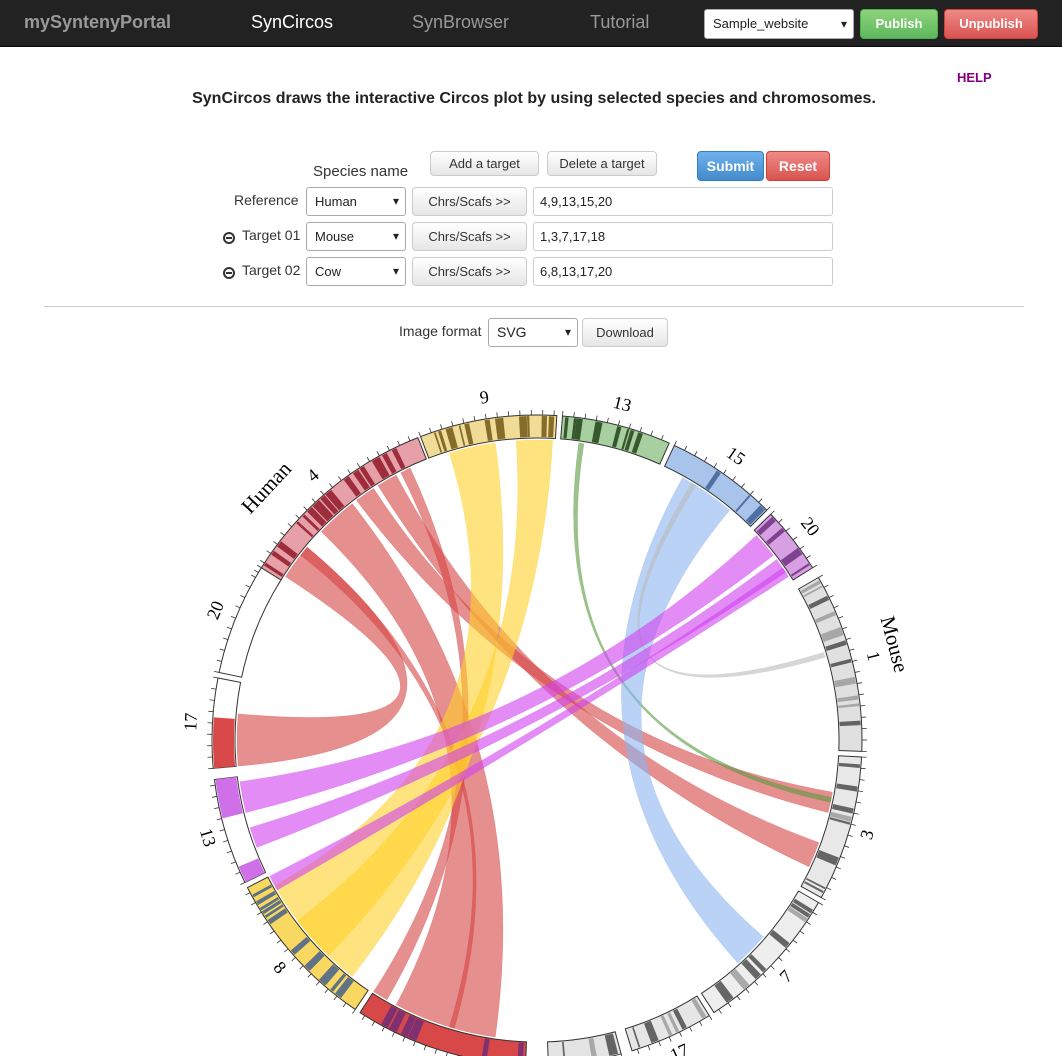 The width and height of the screenshot is (1062, 1056). What do you see at coordinates (625, 332) in the screenshot?
I see `download-button: Download` at bounding box center [625, 332].